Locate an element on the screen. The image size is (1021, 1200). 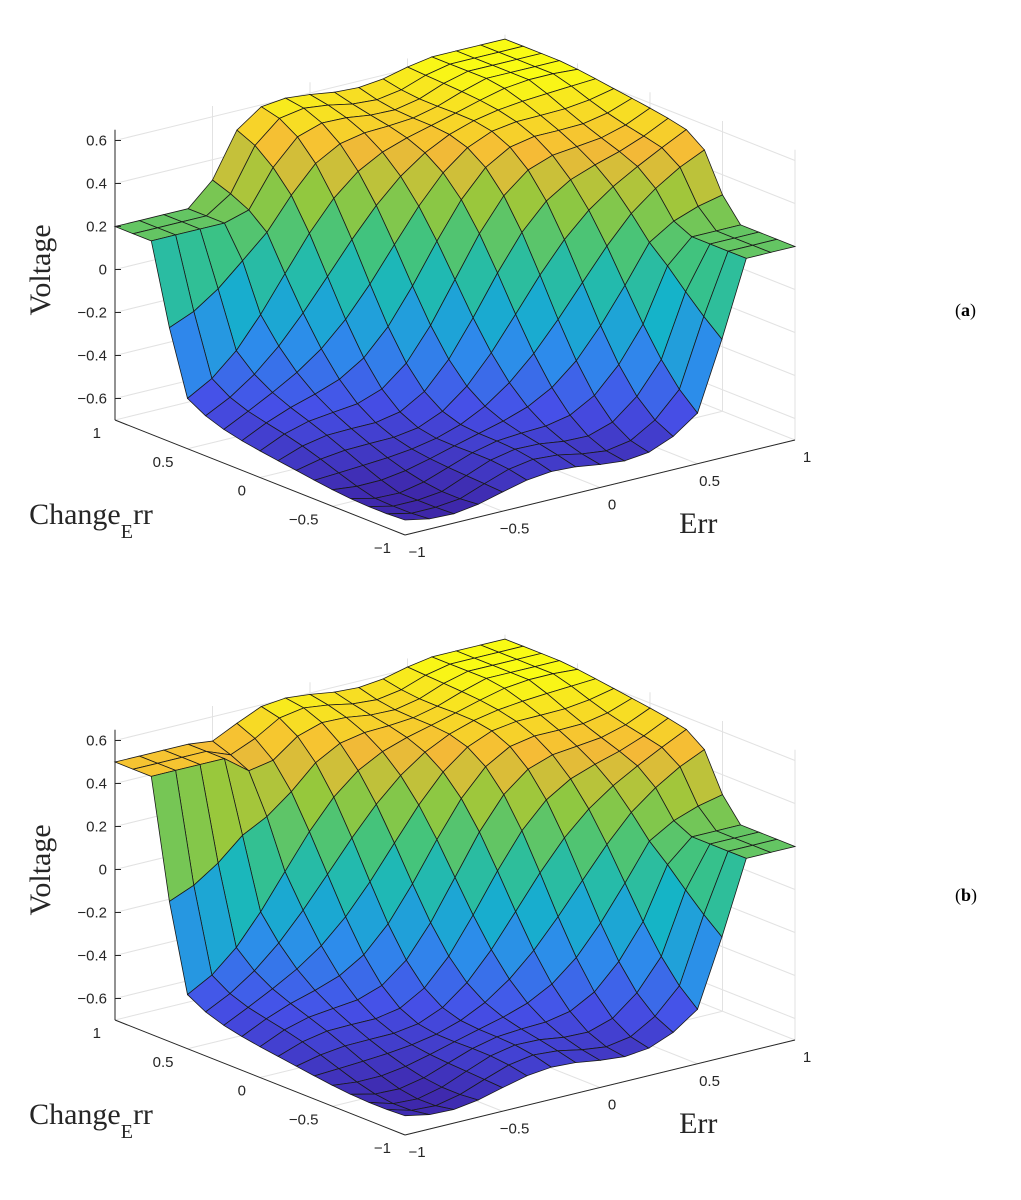
panel-label-a: (a) is located at coordinates (965, 310).